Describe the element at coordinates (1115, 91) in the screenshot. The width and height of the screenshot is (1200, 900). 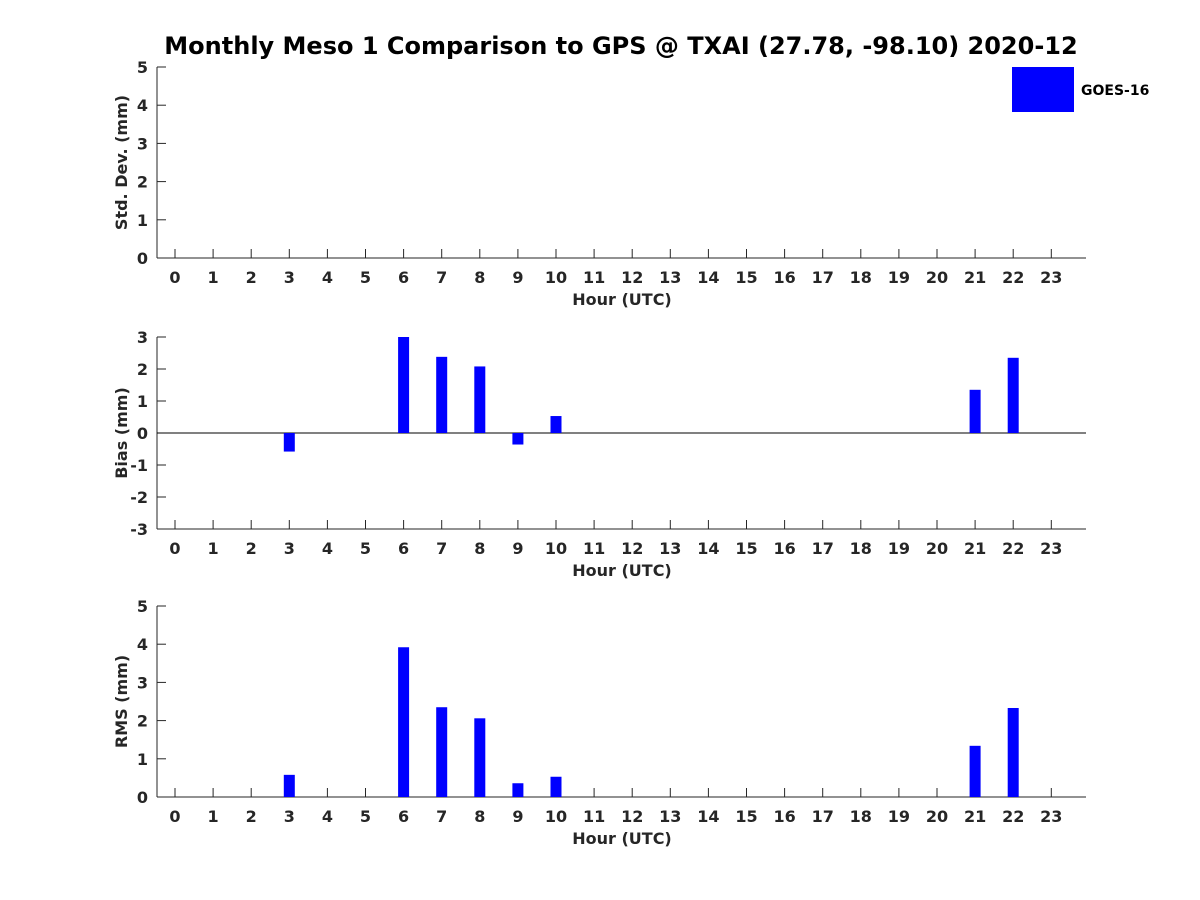
I see `legend-label: GOES-16` at that location.